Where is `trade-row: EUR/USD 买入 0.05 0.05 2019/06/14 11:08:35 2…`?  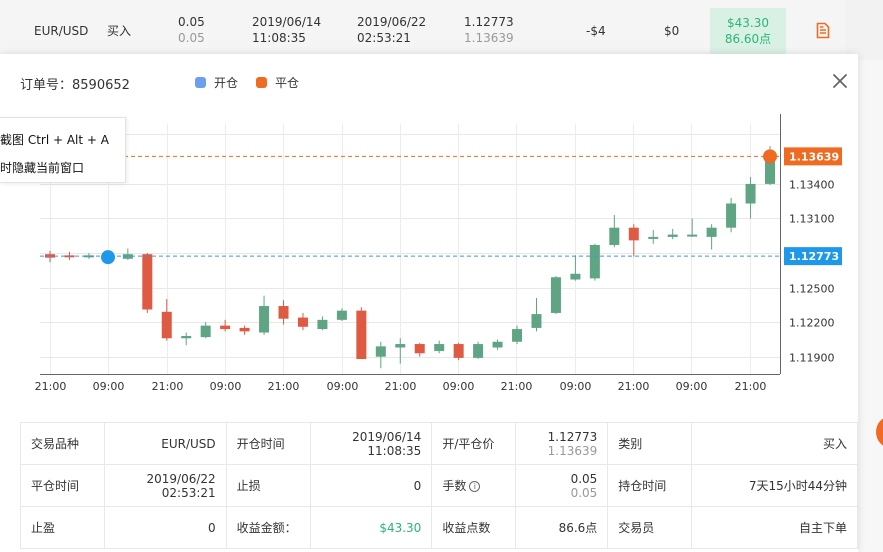 trade-row: EUR/USD 买入 0.05 0.05 2019/06/14 11:08:35 2… is located at coordinates (422, 31).